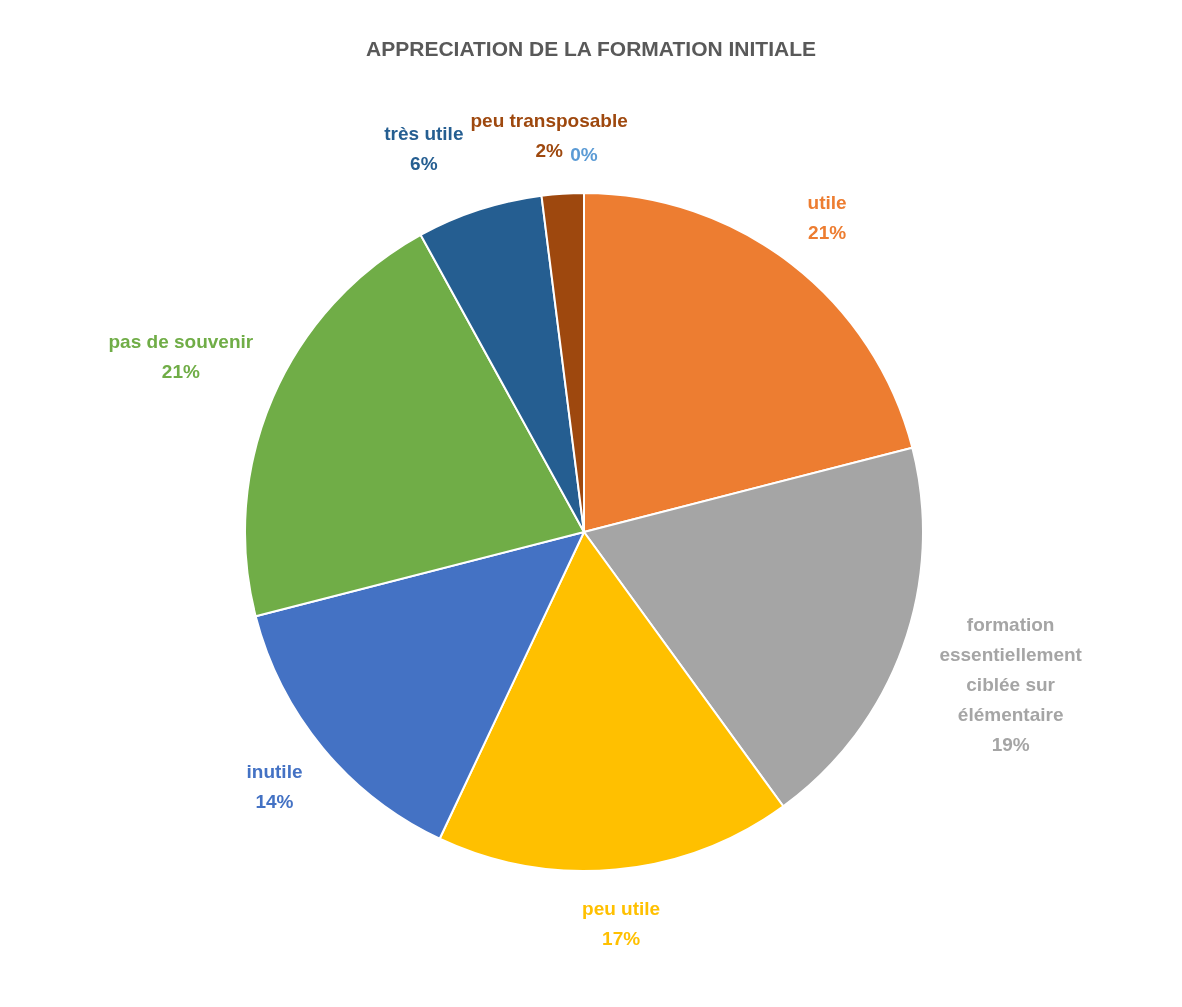  I want to click on slice-label: inutile, so click(274, 772).